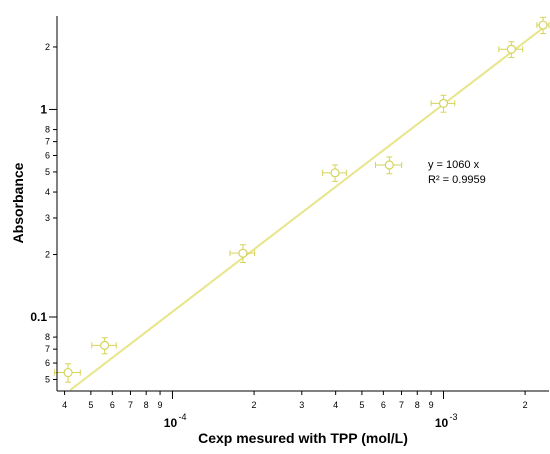 The image size is (550, 454). Describe the element at coordinates (303, 438) in the screenshot. I see `x-axis-title: Cexp mesured with TPP (mol/L)` at that location.